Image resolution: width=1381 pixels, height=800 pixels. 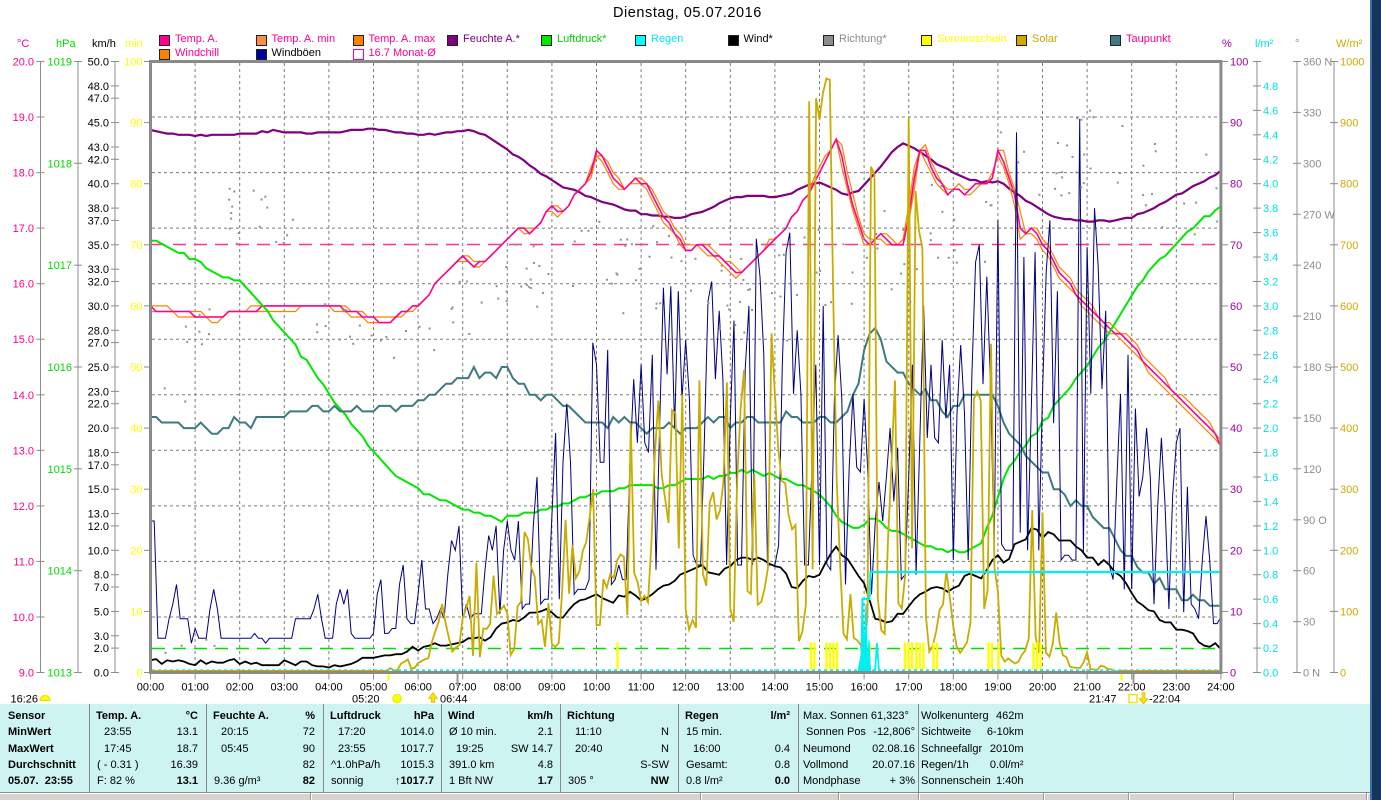 What do you see at coordinates (26, 674) in the screenshot?
I see `svg-text: 9.0` at bounding box center [26, 674].